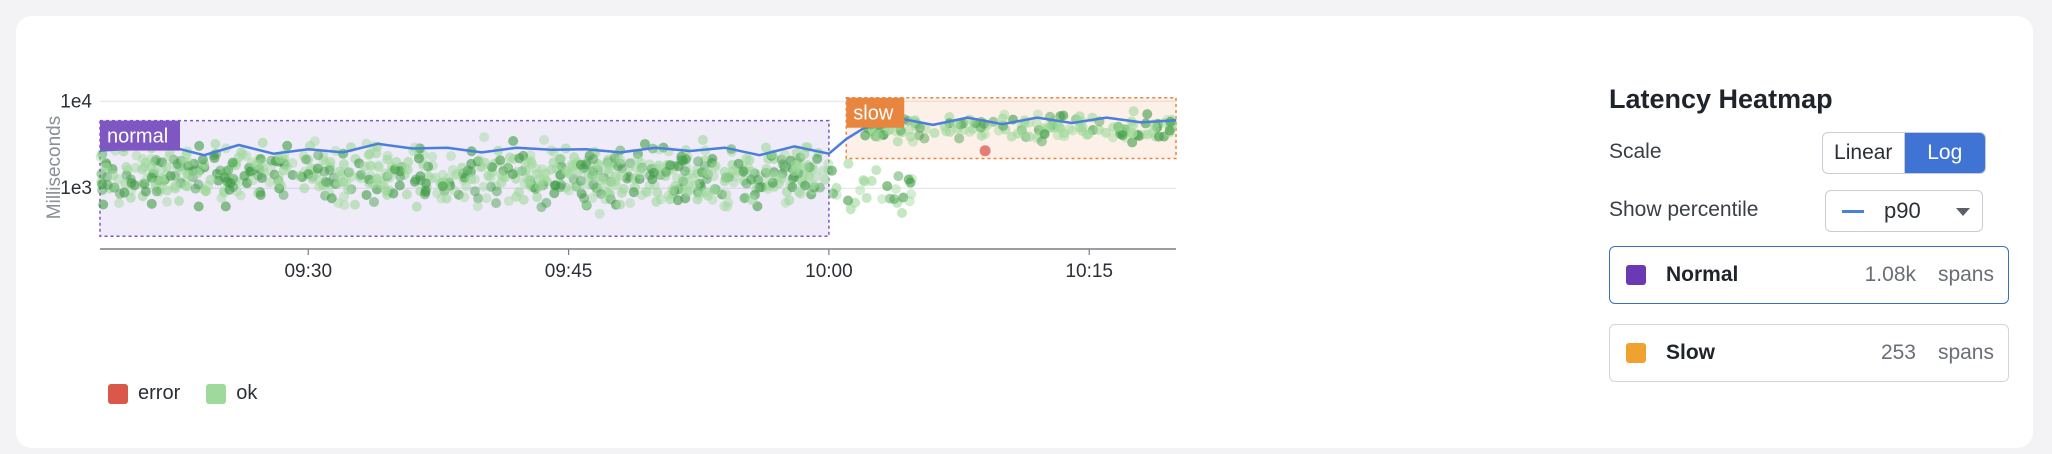  I want to click on scale-option-log: Log, so click(1944, 153).